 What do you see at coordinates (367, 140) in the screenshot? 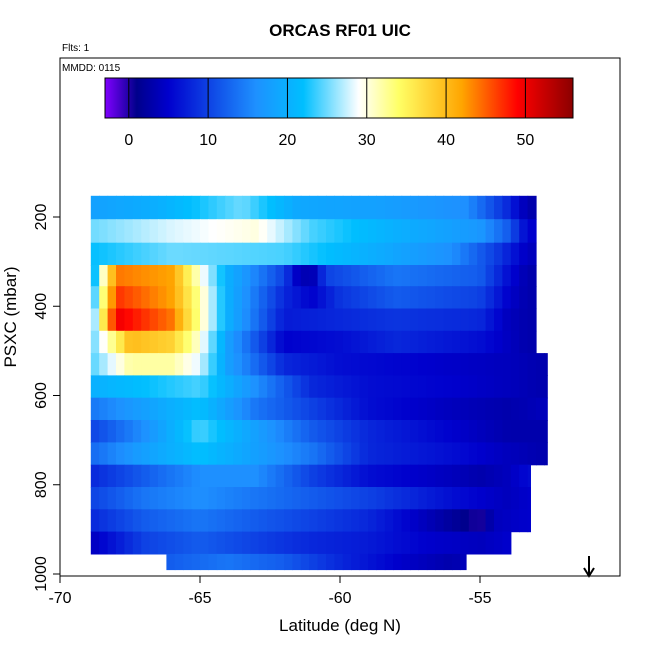
I see `colorbar-tick-label: 30` at bounding box center [367, 140].